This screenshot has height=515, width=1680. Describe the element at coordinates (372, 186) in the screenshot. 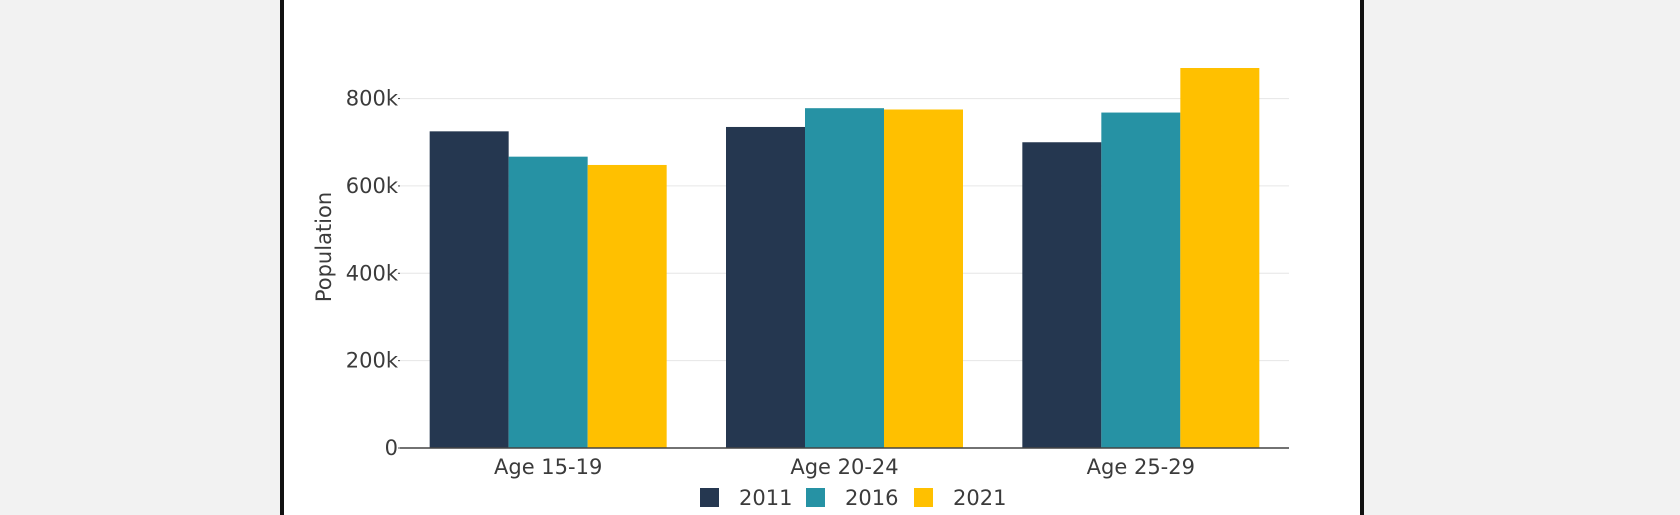

I see `y-tick-label: 600k` at that location.